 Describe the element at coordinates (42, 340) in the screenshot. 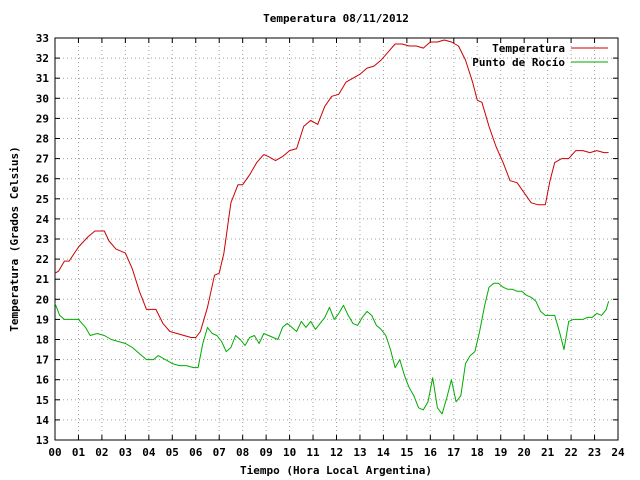

I see `y-tick-label: 18` at that location.